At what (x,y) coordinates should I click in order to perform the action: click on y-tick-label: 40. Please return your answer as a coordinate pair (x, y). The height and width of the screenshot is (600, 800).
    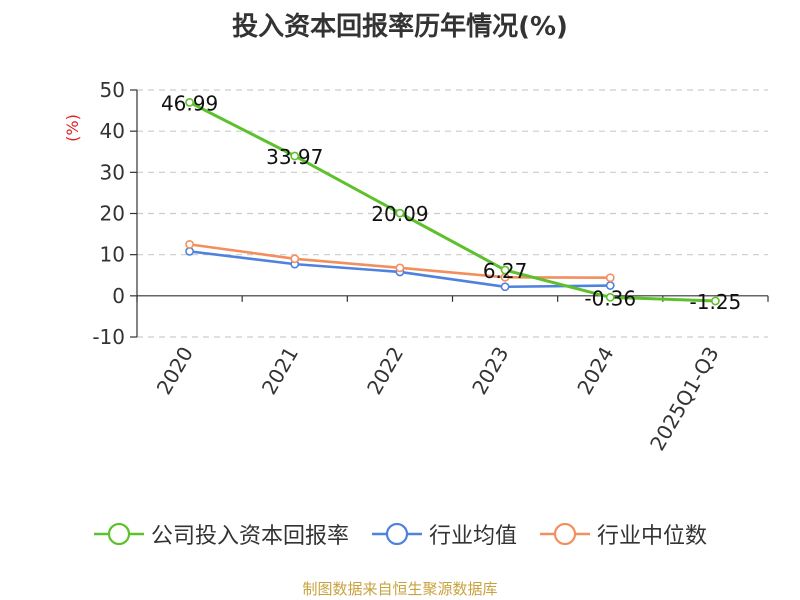
    Looking at the image, I should click on (112, 131).